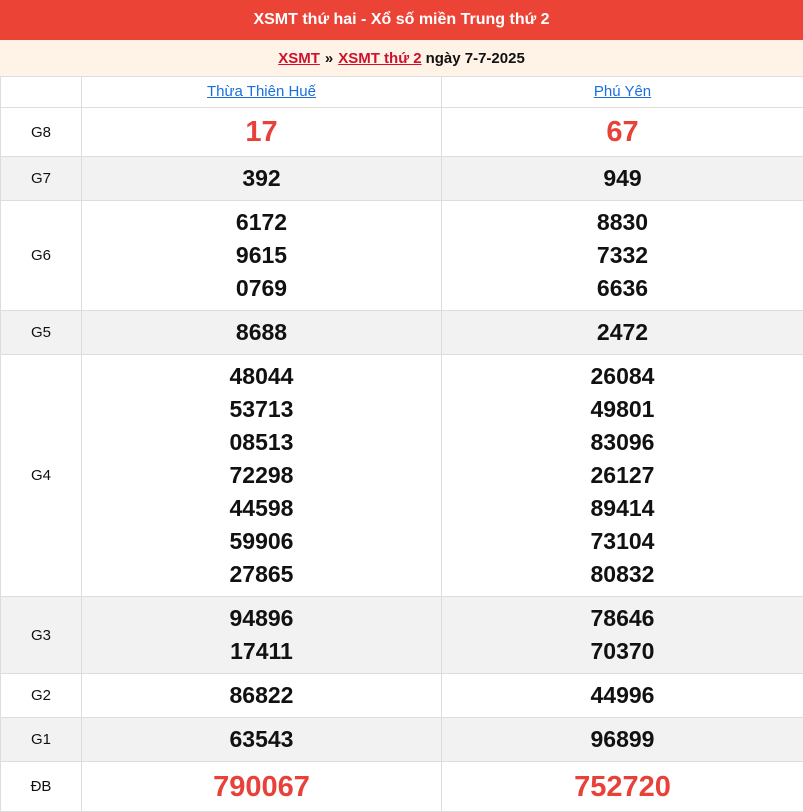 This screenshot has width=803, height=812. I want to click on prize-number: 26084, so click(622, 376).